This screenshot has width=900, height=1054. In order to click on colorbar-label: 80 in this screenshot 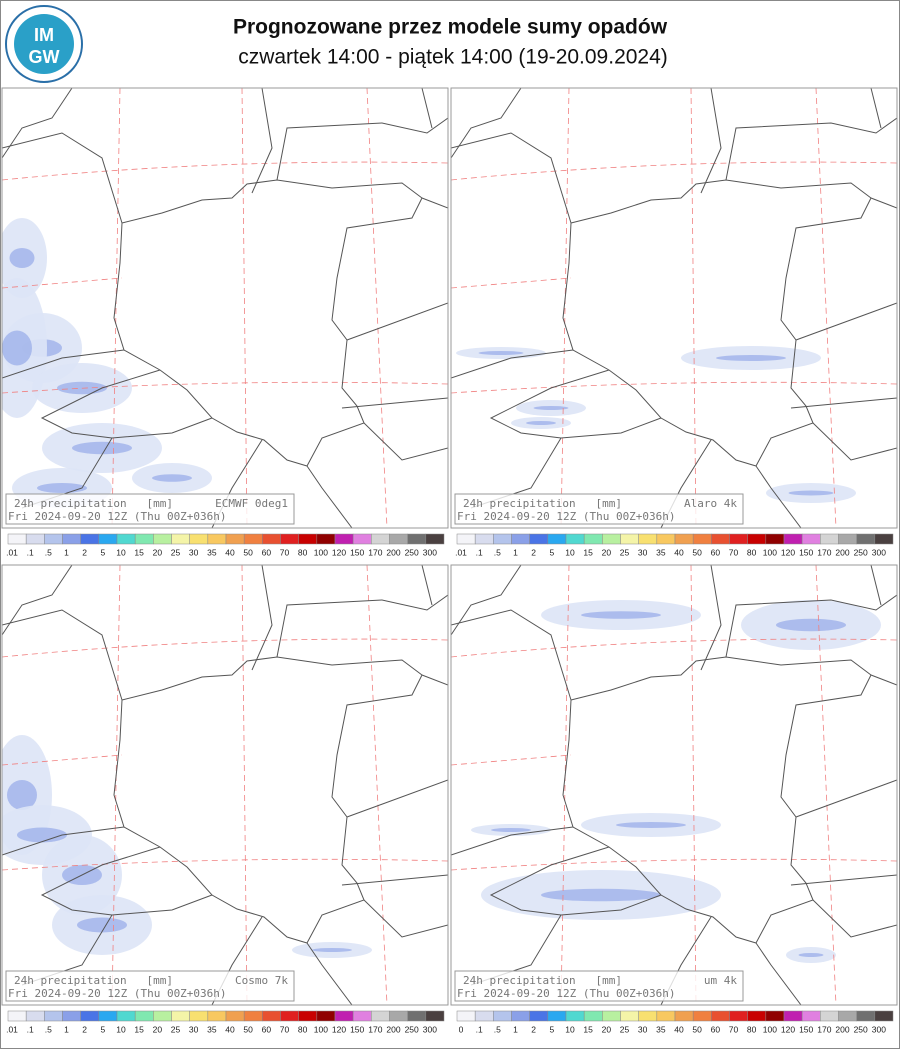, I will do `click(752, 552)`.